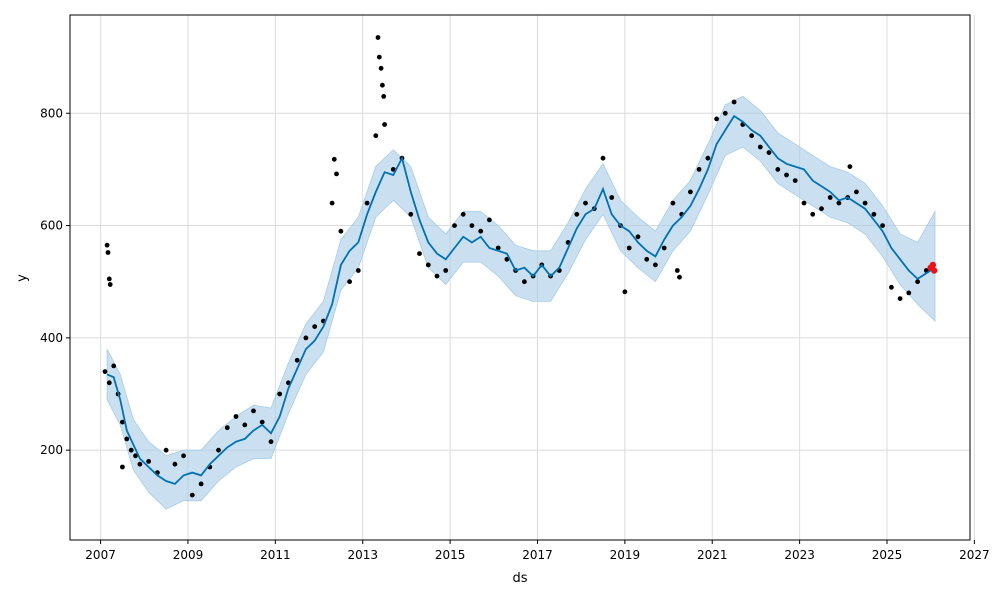 This screenshot has width=1000, height=600. I want to click on x-tick-label: 2027, so click(974, 555).